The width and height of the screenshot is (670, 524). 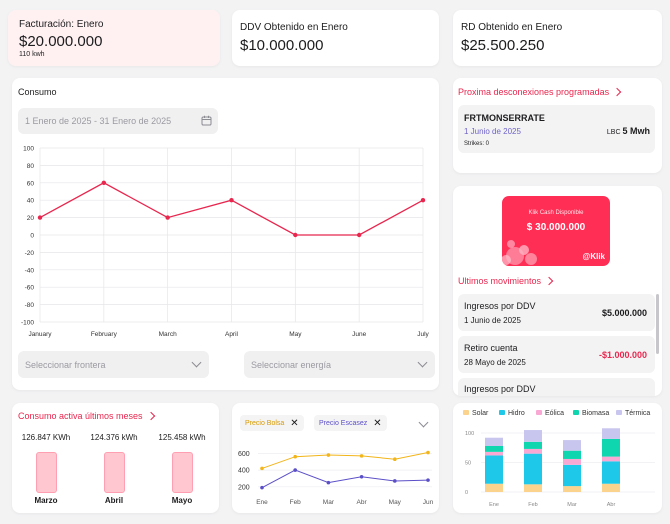 What do you see at coordinates (30, 270) in the screenshot?
I see `y-tick-label: -40` at bounding box center [30, 270].